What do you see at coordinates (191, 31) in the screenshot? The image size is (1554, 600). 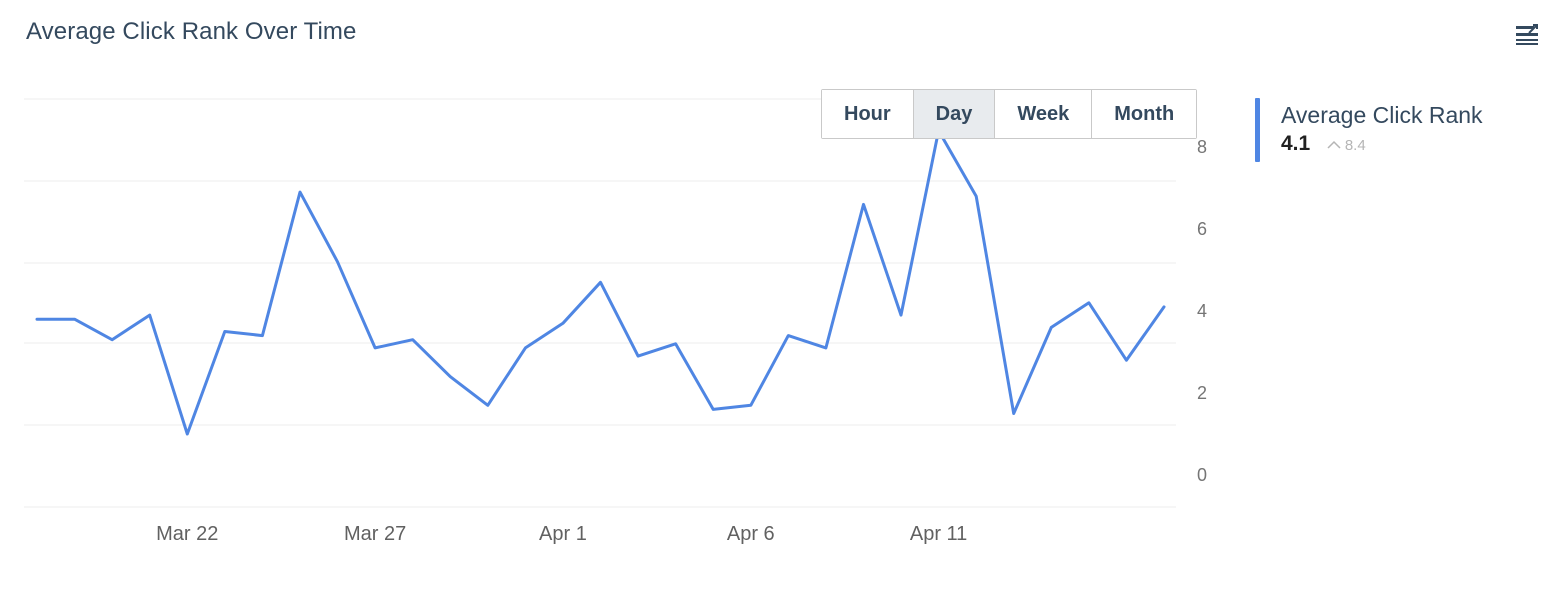 I see `chart-title: Average Click Rank Over Time` at bounding box center [191, 31].